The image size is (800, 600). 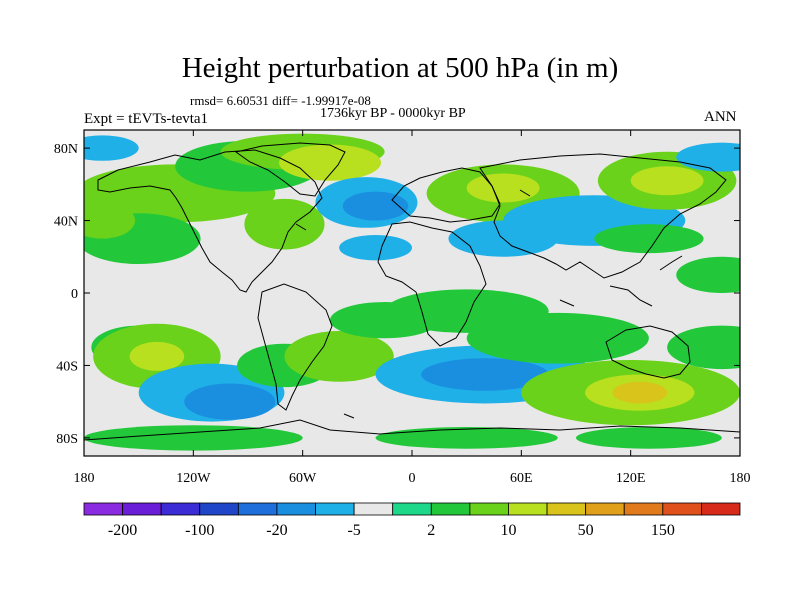 I want to click on lon-tick-label: 120E, so click(x=631, y=478).